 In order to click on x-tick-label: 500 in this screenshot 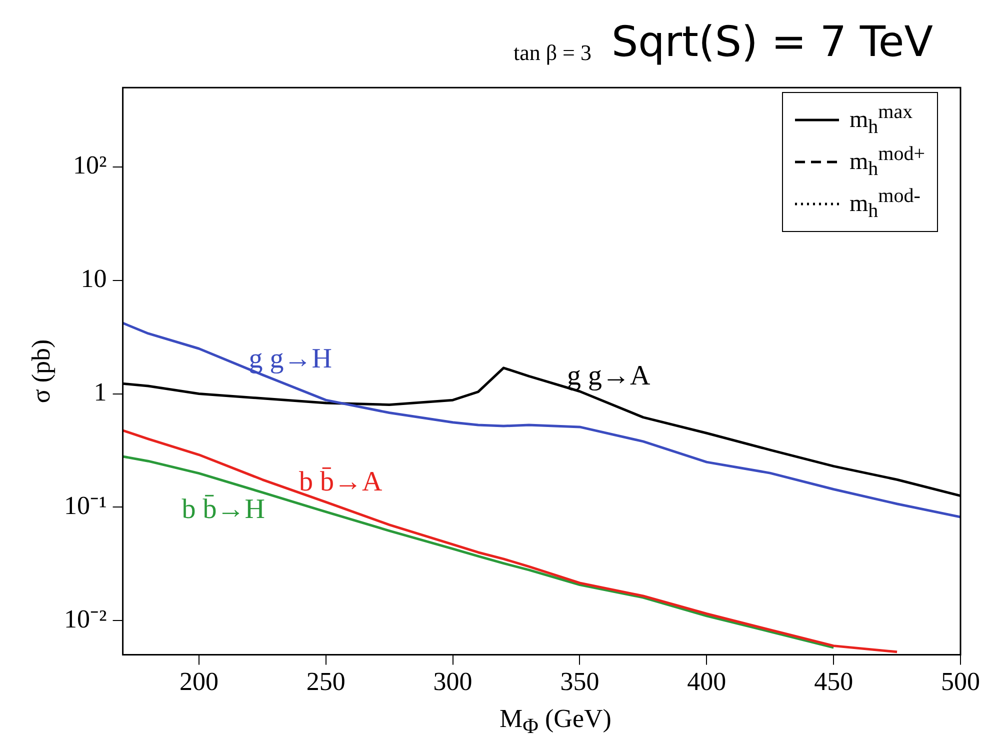, I will do `click(960, 681)`.